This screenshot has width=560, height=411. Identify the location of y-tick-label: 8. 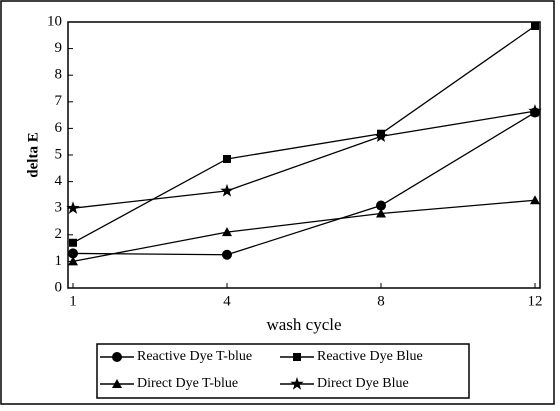
(59, 75).